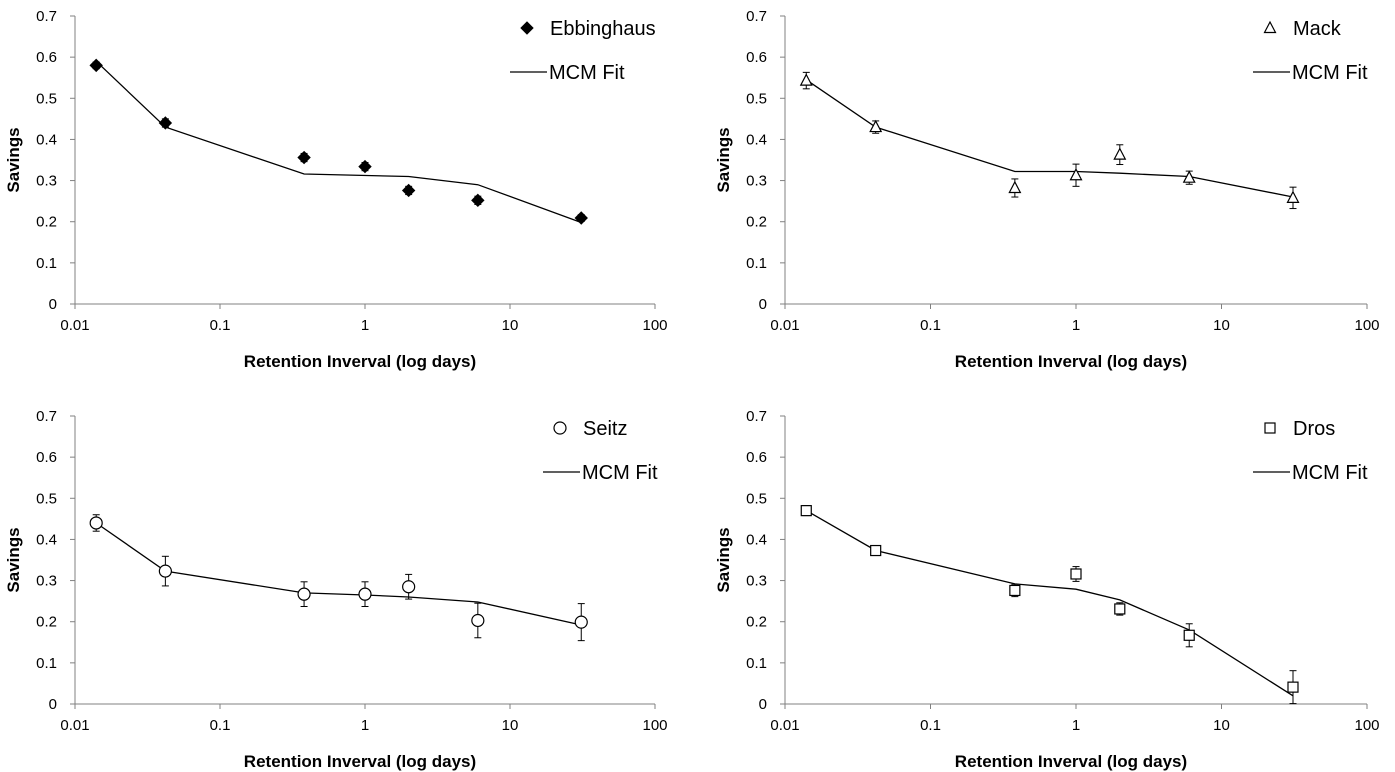  Describe the element at coordinates (600, 451) in the screenshot. I see `legend: Seitz MCM Fit` at that location.